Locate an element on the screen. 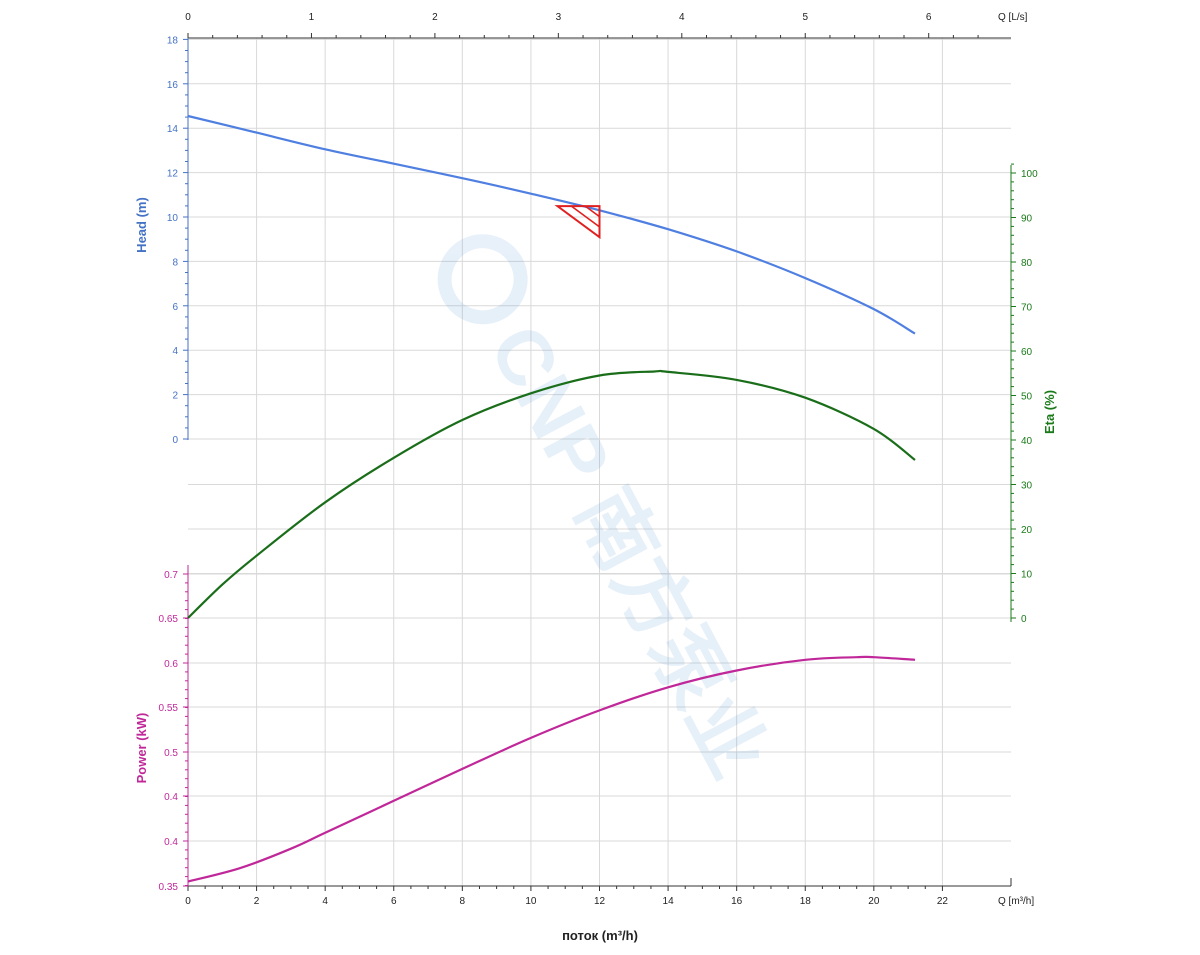  x-bottom-tick-label: 16 is located at coordinates (737, 901).